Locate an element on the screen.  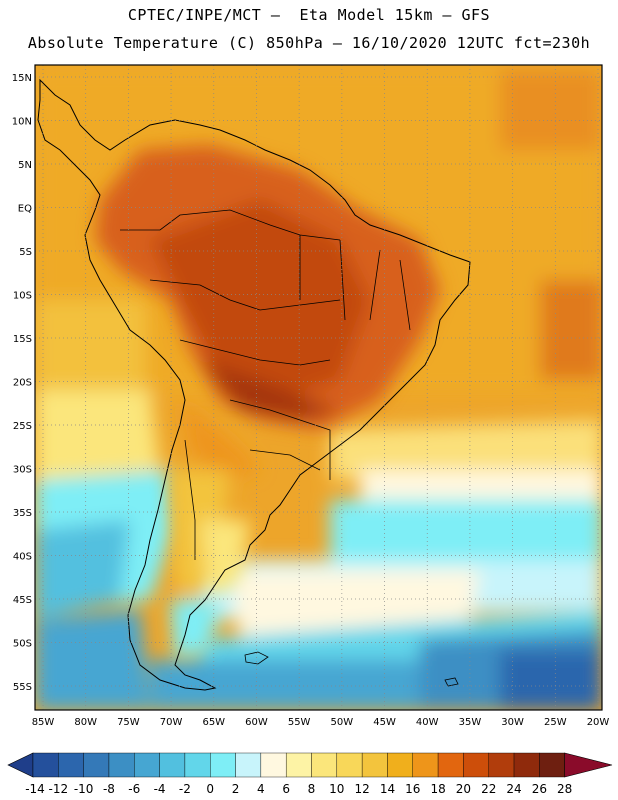
colorbar-level-label: 14 is located at coordinates (387, 789).